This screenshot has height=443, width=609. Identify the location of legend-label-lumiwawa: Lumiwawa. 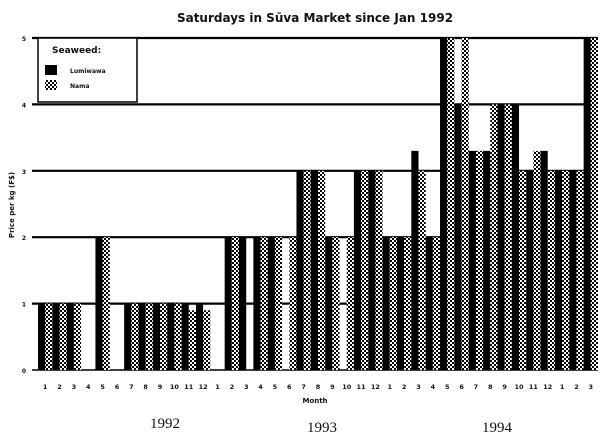
(88, 71).